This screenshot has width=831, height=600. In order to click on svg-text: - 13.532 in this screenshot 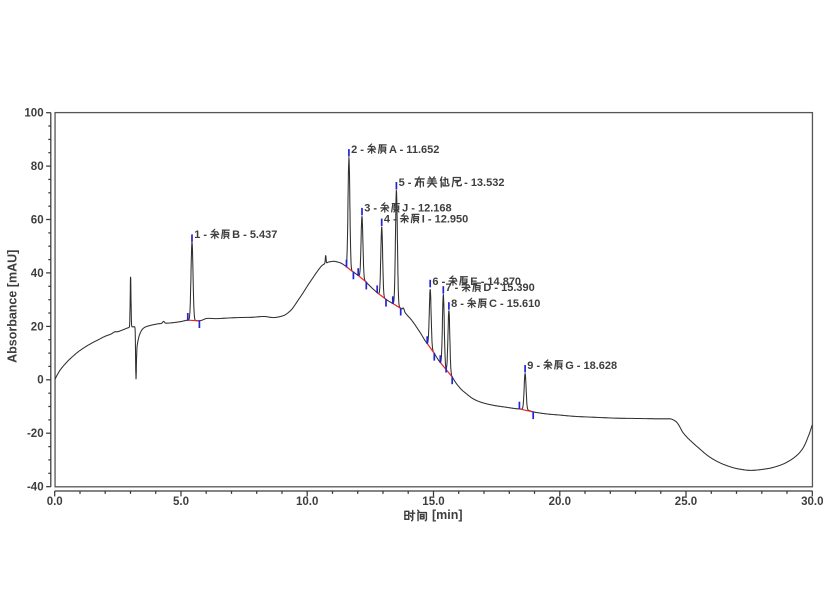, I will do `click(484, 183)`.